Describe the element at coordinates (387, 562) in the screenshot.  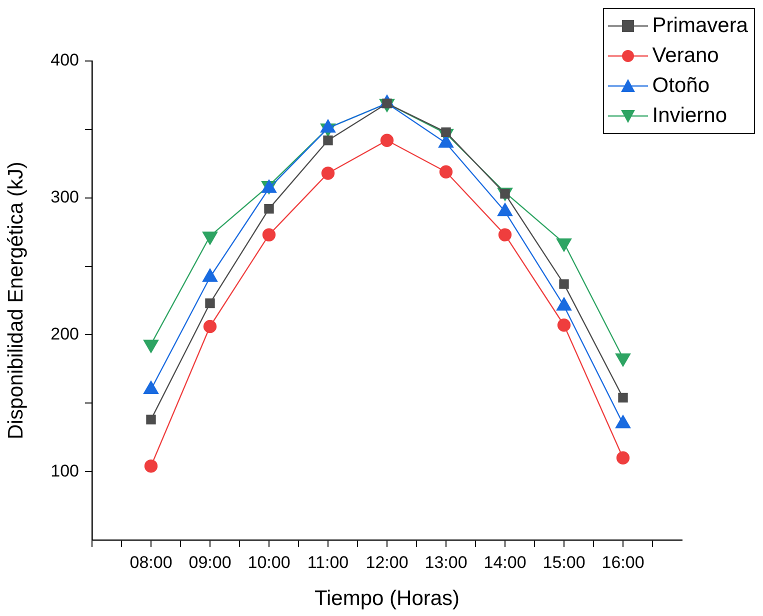
I see `x-tick-label: 12:00` at that location.